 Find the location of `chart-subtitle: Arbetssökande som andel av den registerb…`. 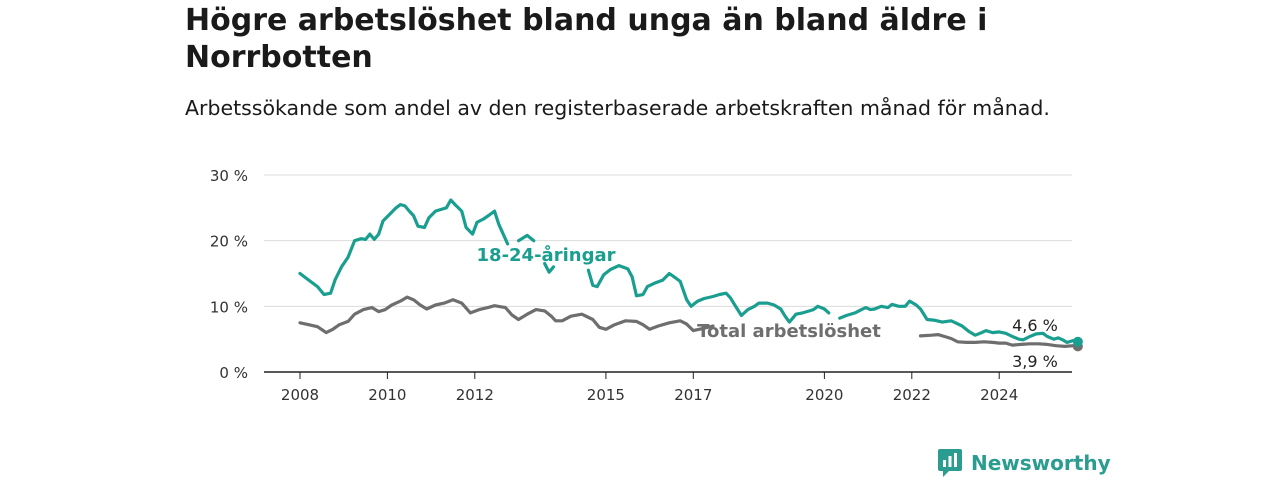

chart-subtitle: Arbetssökande som andel av den registerb… is located at coordinates (617, 108).